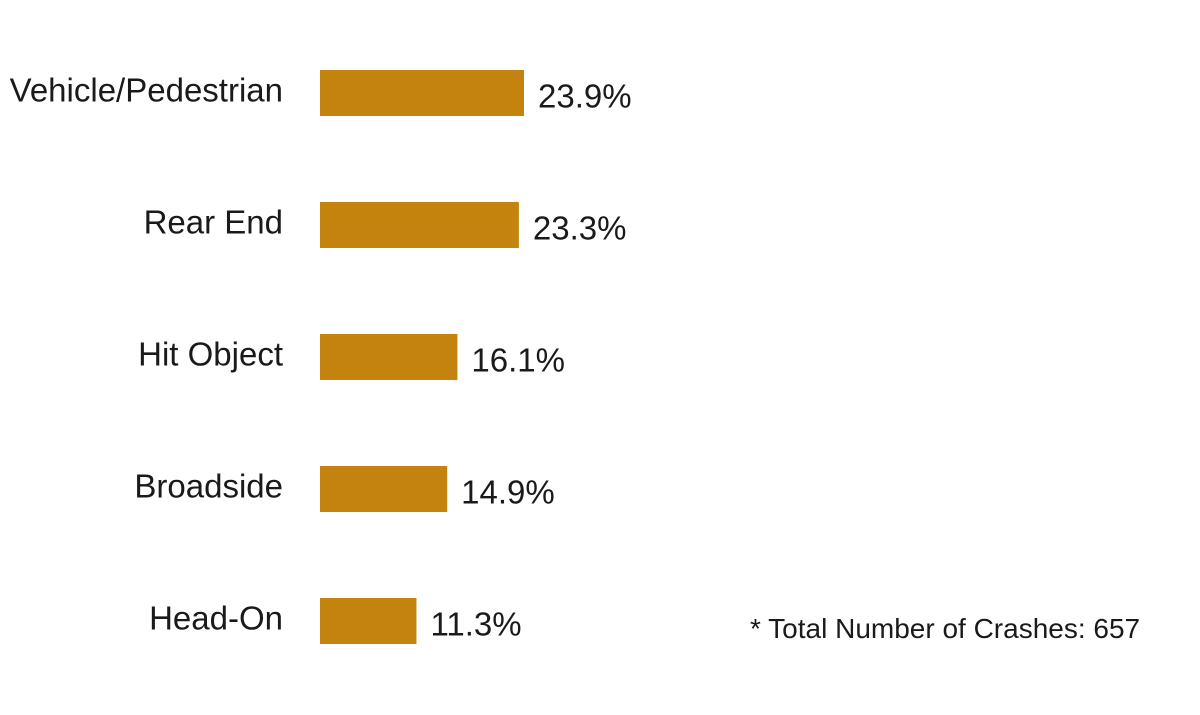 Image resolution: width=1200 pixels, height=715 pixels. Describe the element at coordinates (419, 225) in the screenshot. I see `bar-rear-end` at that location.